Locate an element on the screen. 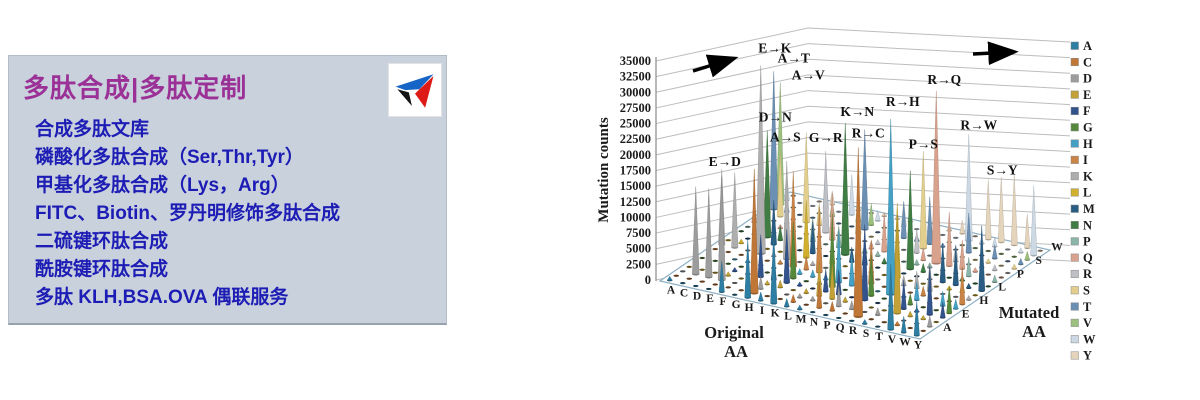 The height and width of the screenshot is (400, 1200). service-item: FITC、Biotin、罗丹明修饰多肽合成 is located at coordinates (188, 213).